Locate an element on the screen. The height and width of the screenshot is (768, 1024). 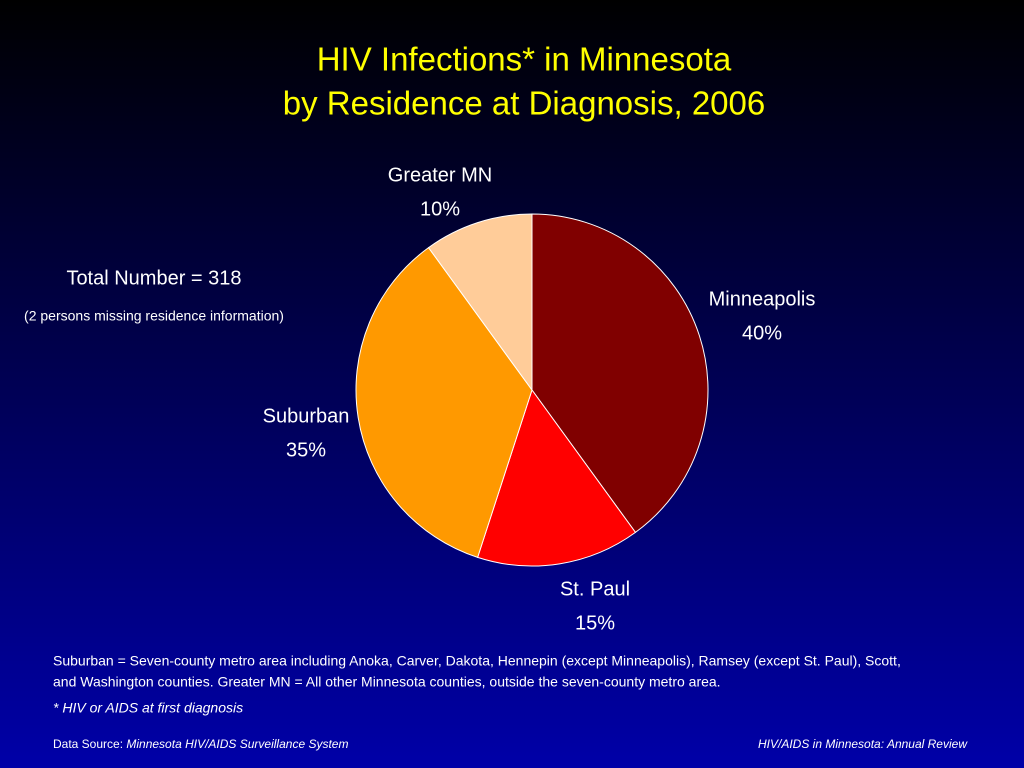
chart-title: HIV Infections* in Minnesota is located at coordinates (524, 59).